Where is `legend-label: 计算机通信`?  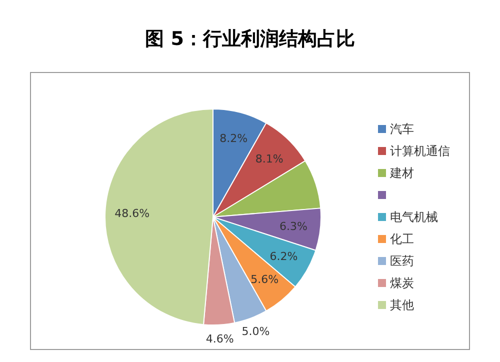 legend-label: 计算机通信 is located at coordinates (420, 151).